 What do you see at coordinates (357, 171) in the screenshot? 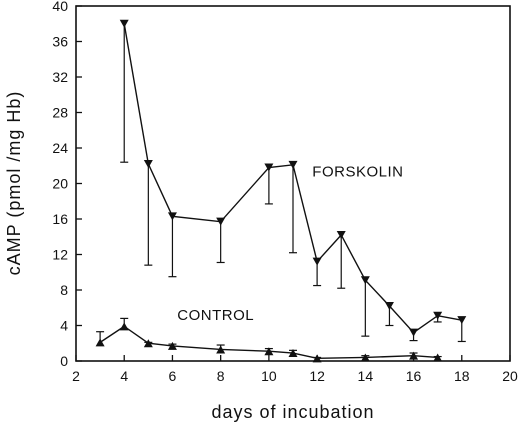
I see `series-label-forskolin: FORSKOLIN` at bounding box center [357, 171].